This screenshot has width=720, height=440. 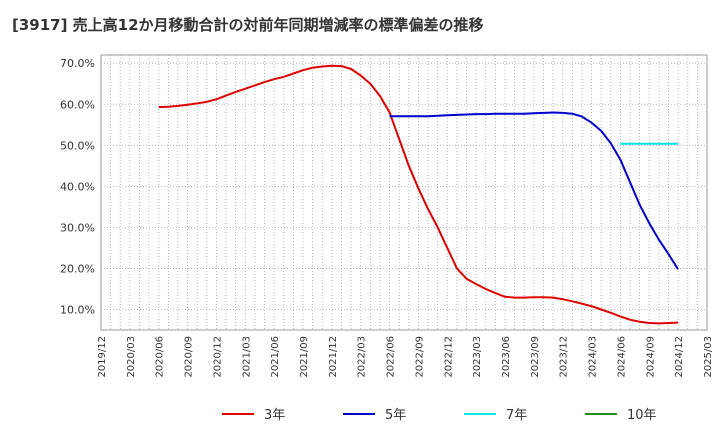 What do you see at coordinates (362, 357) in the screenshot?
I see `x-tick-label: 2022/03` at bounding box center [362, 357].